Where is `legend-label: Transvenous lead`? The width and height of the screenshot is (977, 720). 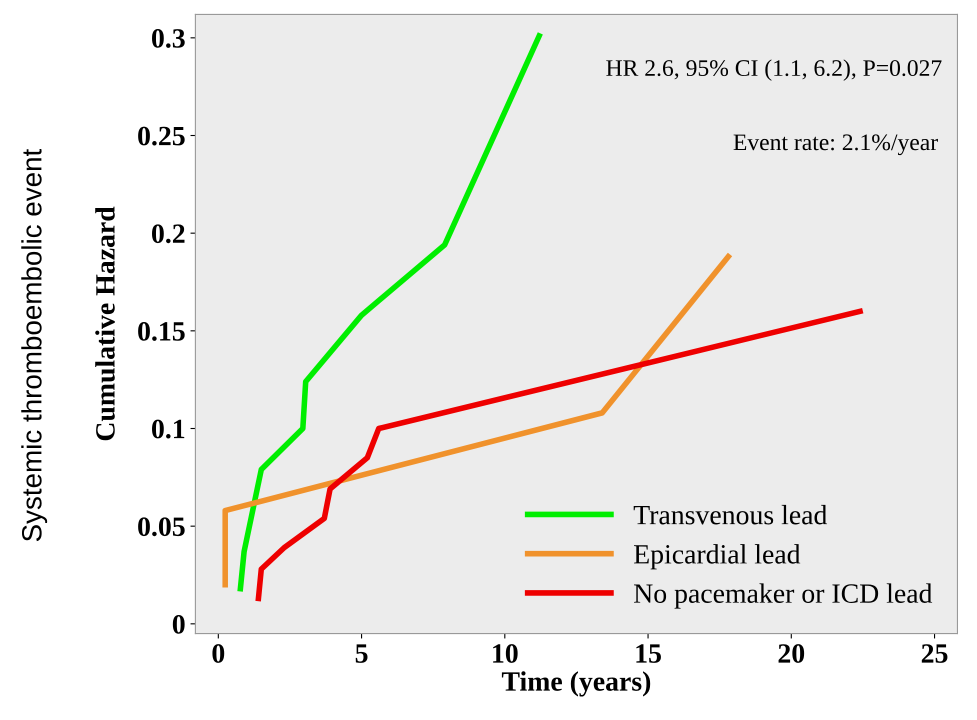 legend-label: Transvenous lead is located at coordinates (731, 514).